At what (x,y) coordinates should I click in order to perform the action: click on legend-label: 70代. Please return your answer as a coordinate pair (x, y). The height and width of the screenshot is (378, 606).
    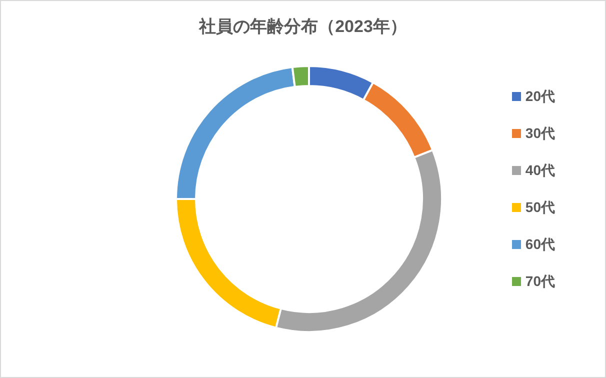
    Looking at the image, I should click on (540, 281).